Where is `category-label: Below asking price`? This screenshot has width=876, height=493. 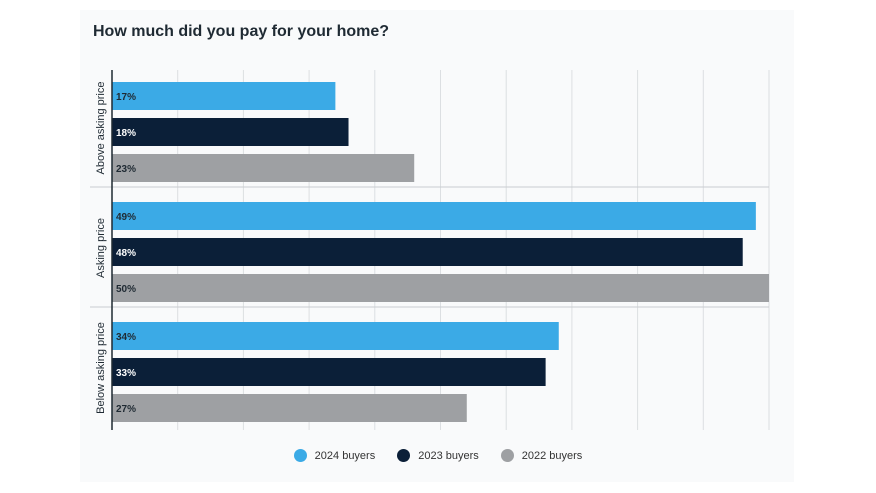
category-label: Below asking price is located at coordinates (101, 368).